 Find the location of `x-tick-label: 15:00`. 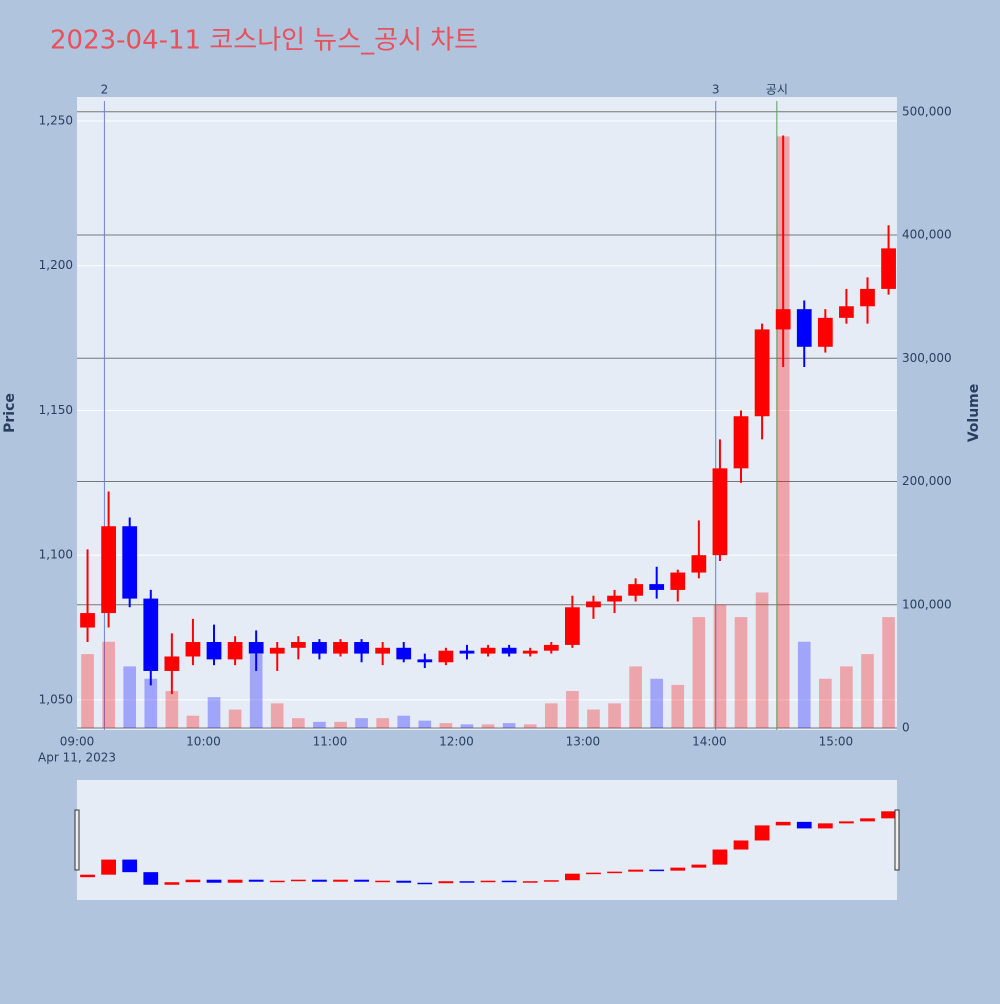

x-tick-label: 15:00 is located at coordinates (836, 742).